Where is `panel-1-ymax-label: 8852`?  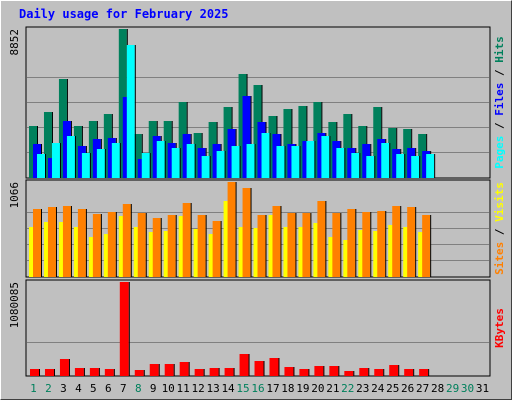
panel-1-ymax-label: 8852 is located at coordinates (14, 42).